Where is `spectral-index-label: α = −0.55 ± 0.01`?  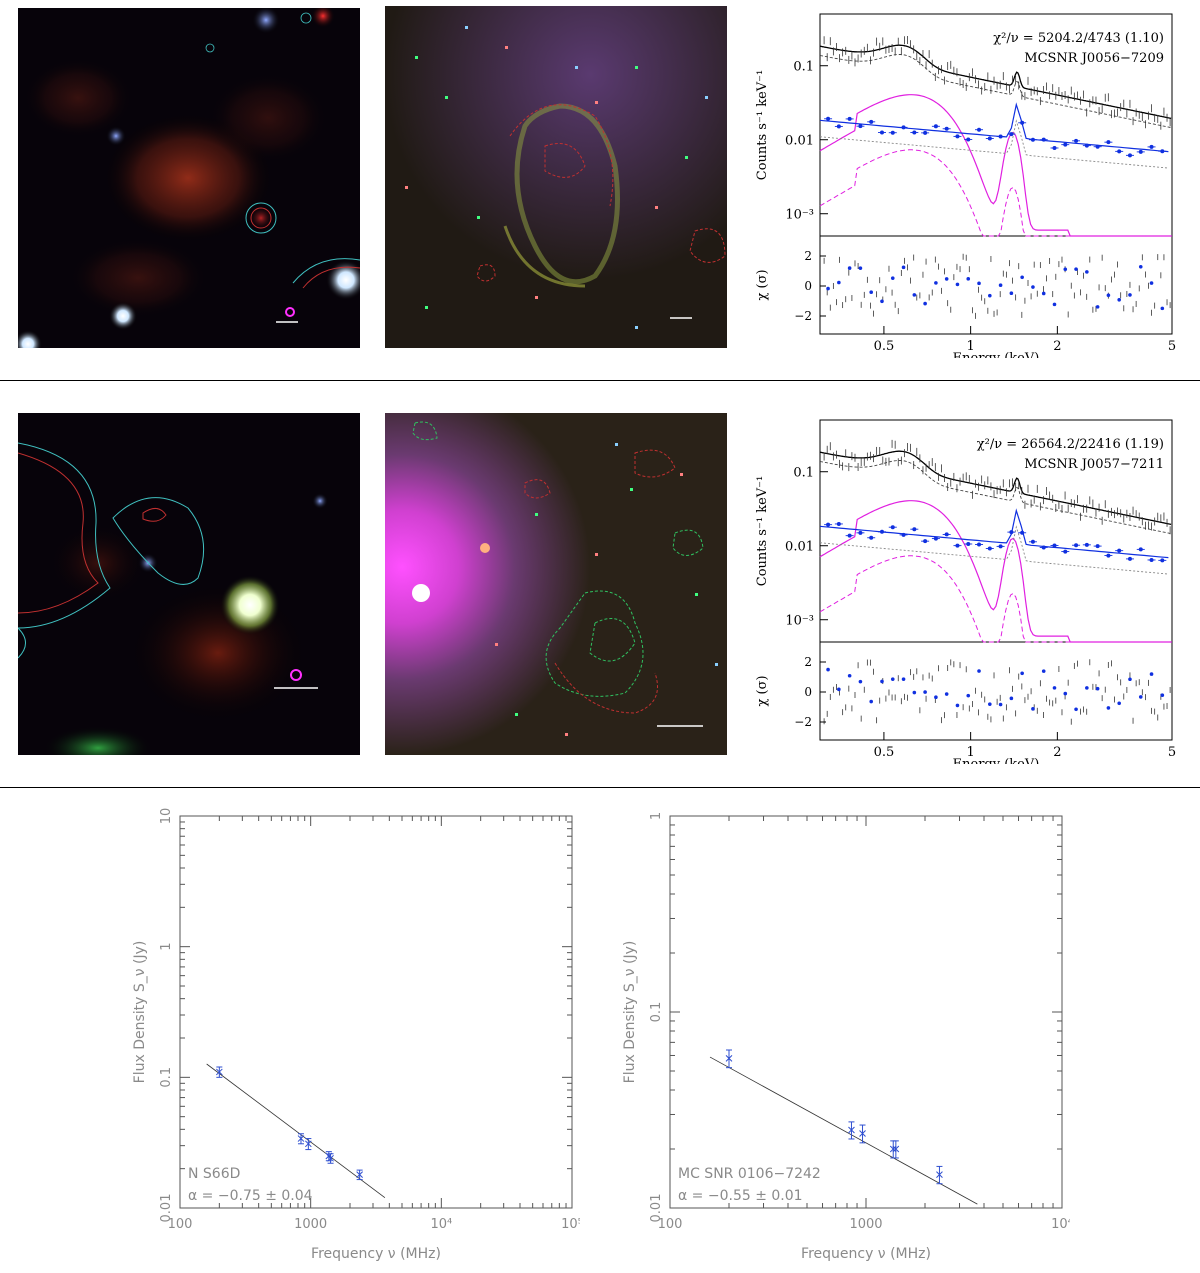 spectral-index-label: α = −0.55 ± 0.01 is located at coordinates (740, 1196).